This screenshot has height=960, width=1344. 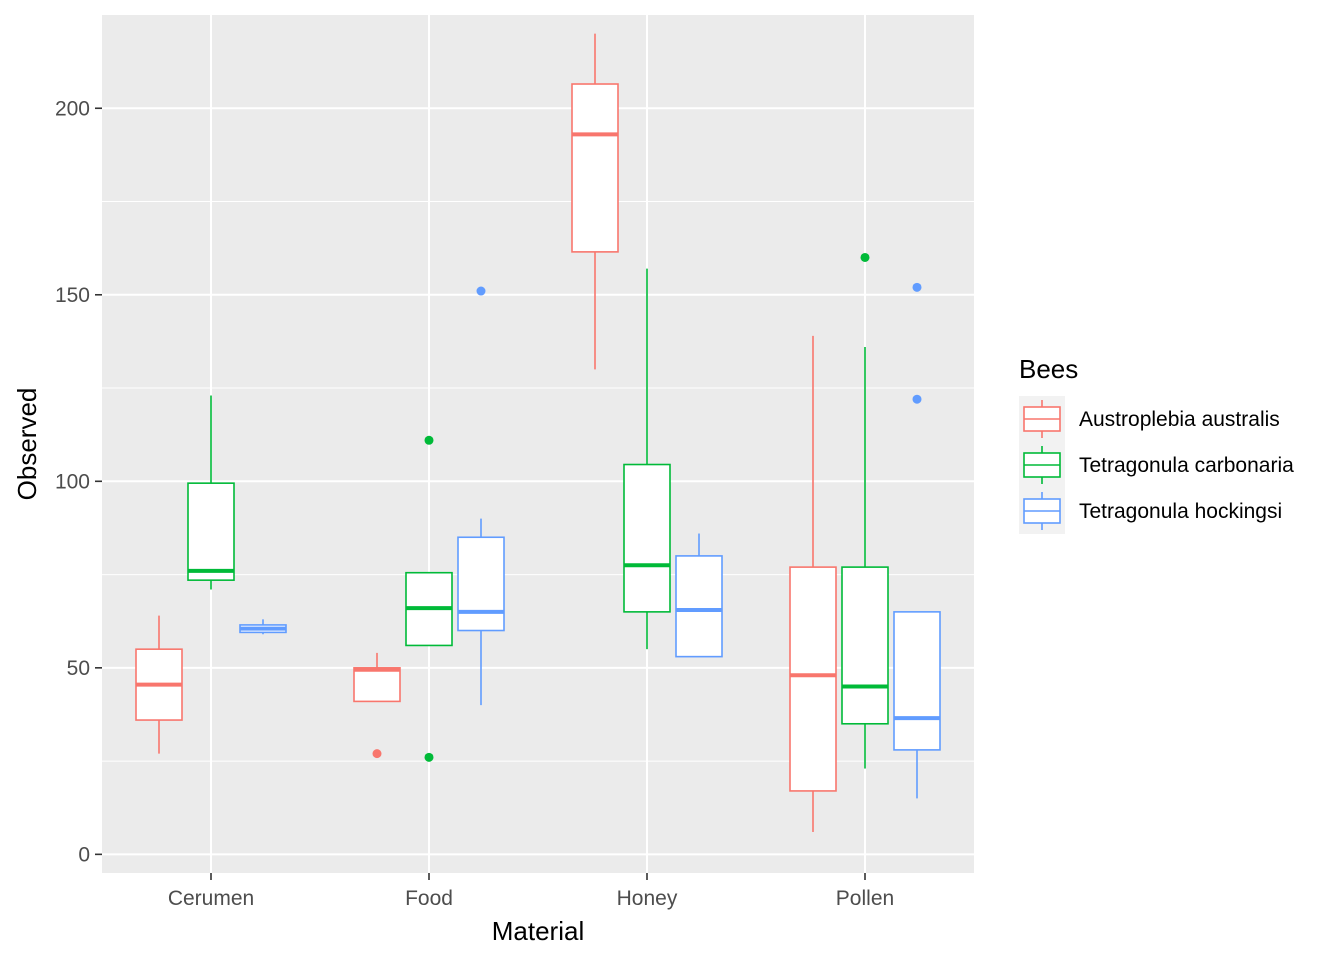 What do you see at coordinates (211, 898) in the screenshot?
I see `x-tick-label: Cerumen` at bounding box center [211, 898].